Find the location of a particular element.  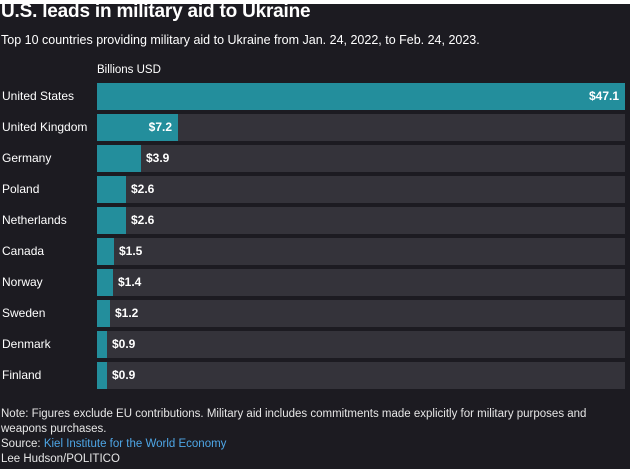

category-label: Norway is located at coordinates (22, 282).